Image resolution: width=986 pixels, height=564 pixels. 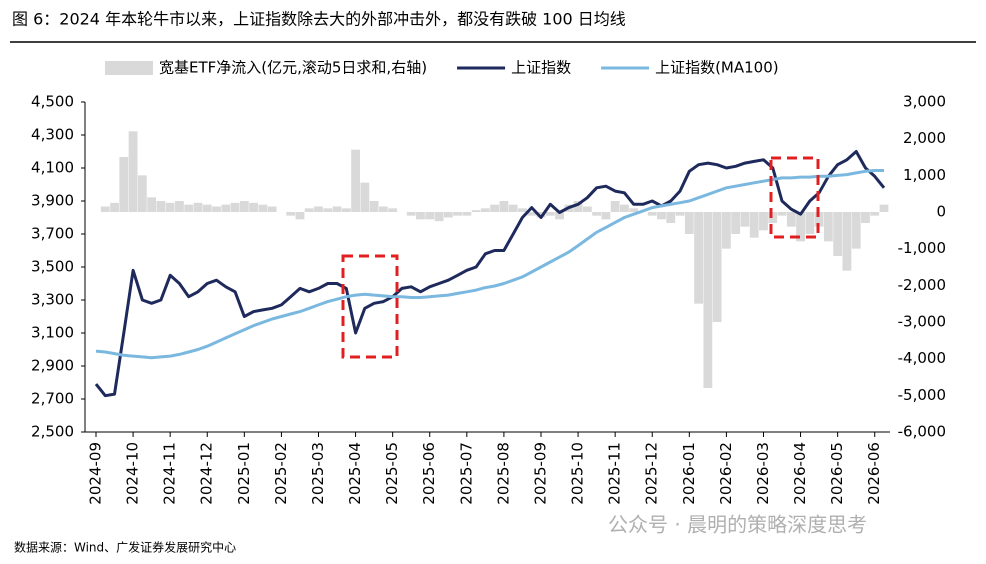 What do you see at coordinates (52, 267) in the screenshot?
I see `y-tick-label: 3,500` at bounding box center [52, 267].